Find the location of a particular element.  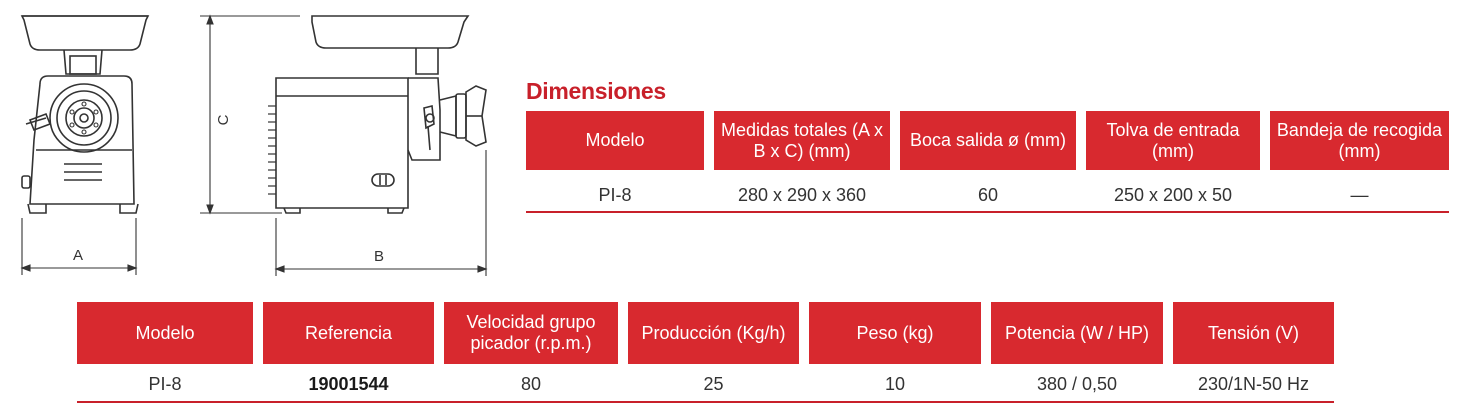

specs-cell-speed: 80 is located at coordinates (531, 383).